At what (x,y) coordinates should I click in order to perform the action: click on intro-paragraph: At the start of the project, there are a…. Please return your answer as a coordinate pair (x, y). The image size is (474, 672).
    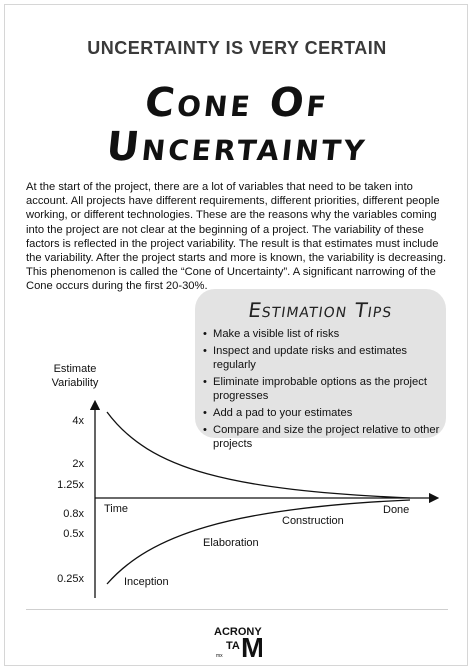
    Looking at the image, I should click on (236, 237).